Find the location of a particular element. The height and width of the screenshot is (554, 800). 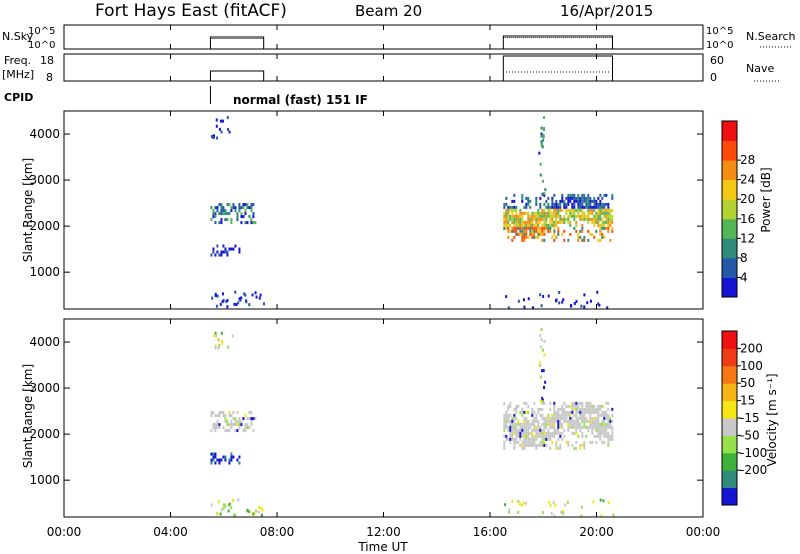

colorbar-tick-label: 4 is located at coordinates (744, 277).